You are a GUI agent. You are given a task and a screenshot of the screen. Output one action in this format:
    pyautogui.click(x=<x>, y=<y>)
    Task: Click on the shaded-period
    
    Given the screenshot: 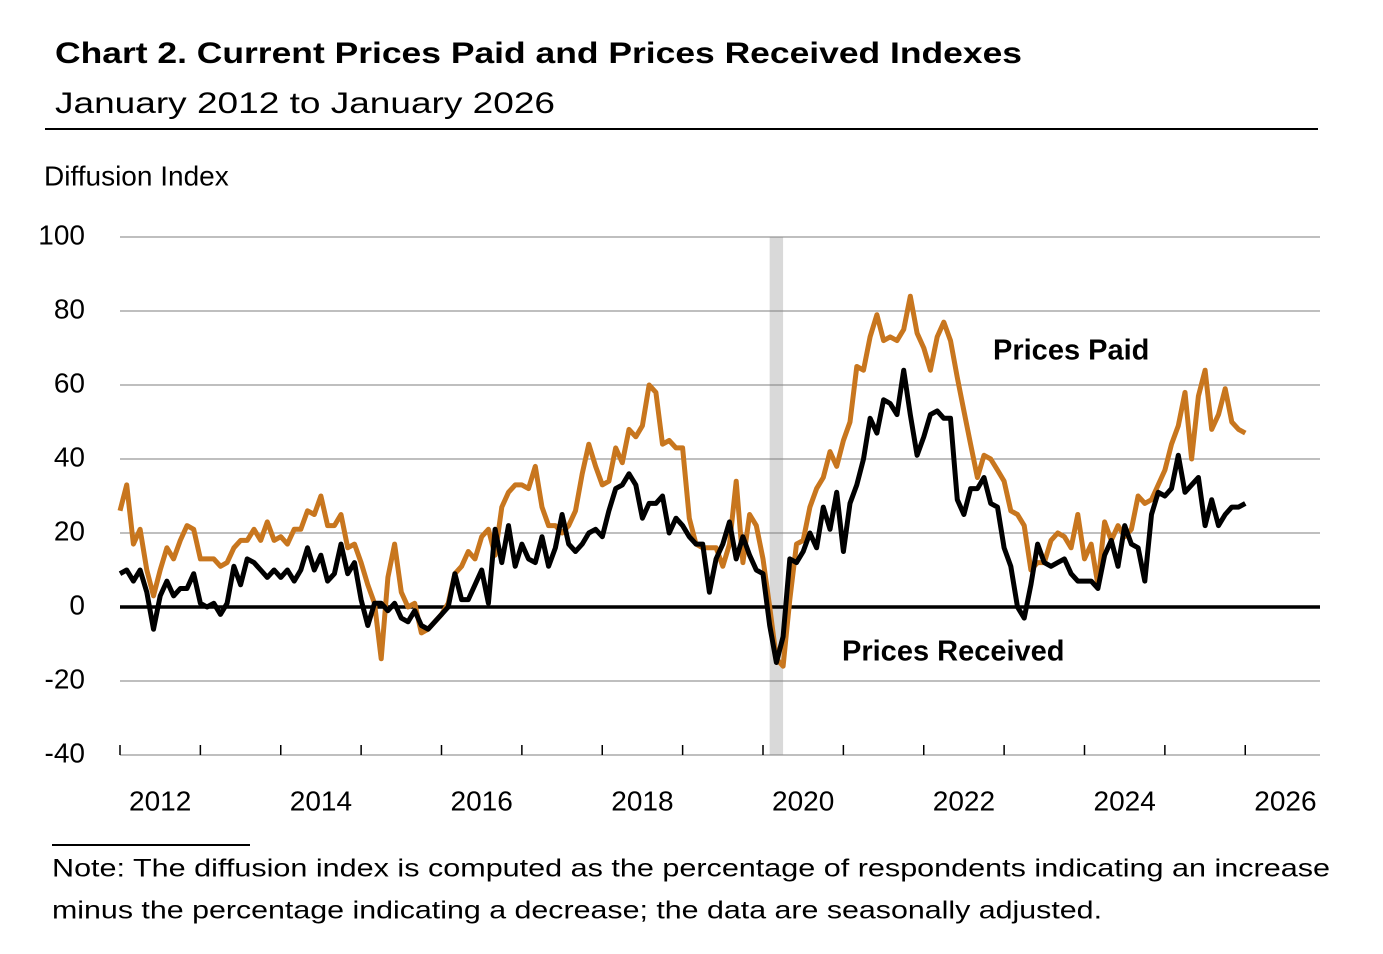 What is the action you would take?
    pyautogui.click(x=776, y=496)
    